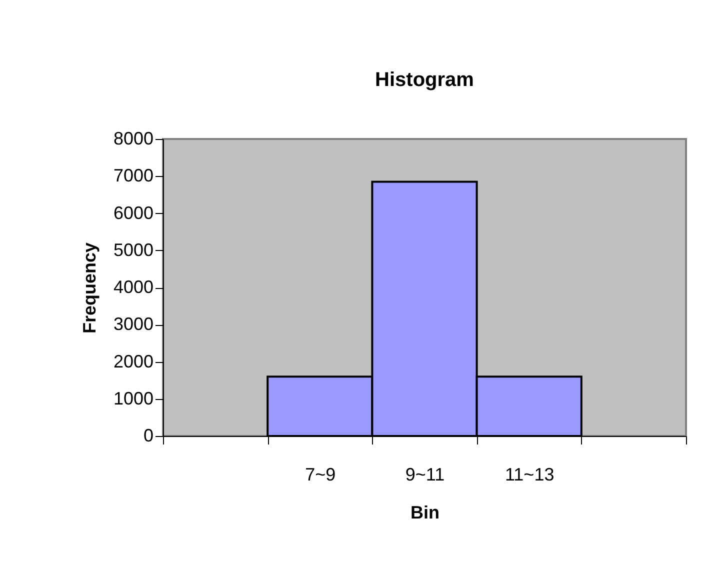  Describe the element at coordinates (425, 474) in the screenshot. I see `x-tick-label: 9~11` at that location.